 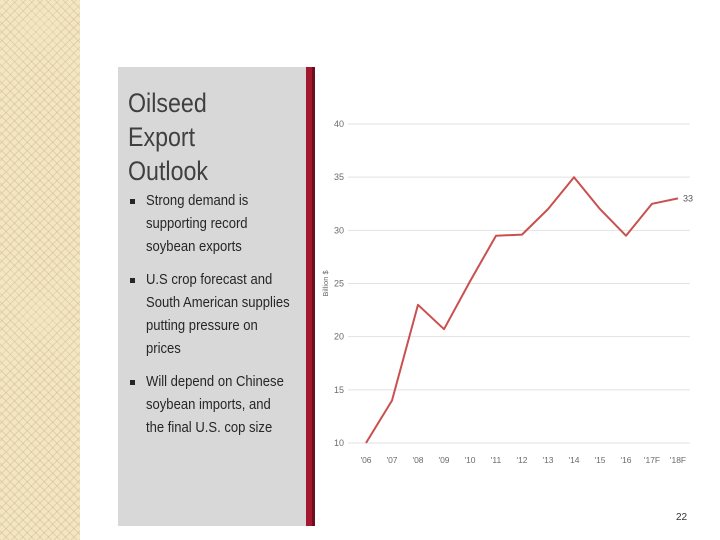 What do you see at coordinates (168, 171) in the screenshot?
I see `slide-title-line: Outlook` at bounding box center [168, 171].